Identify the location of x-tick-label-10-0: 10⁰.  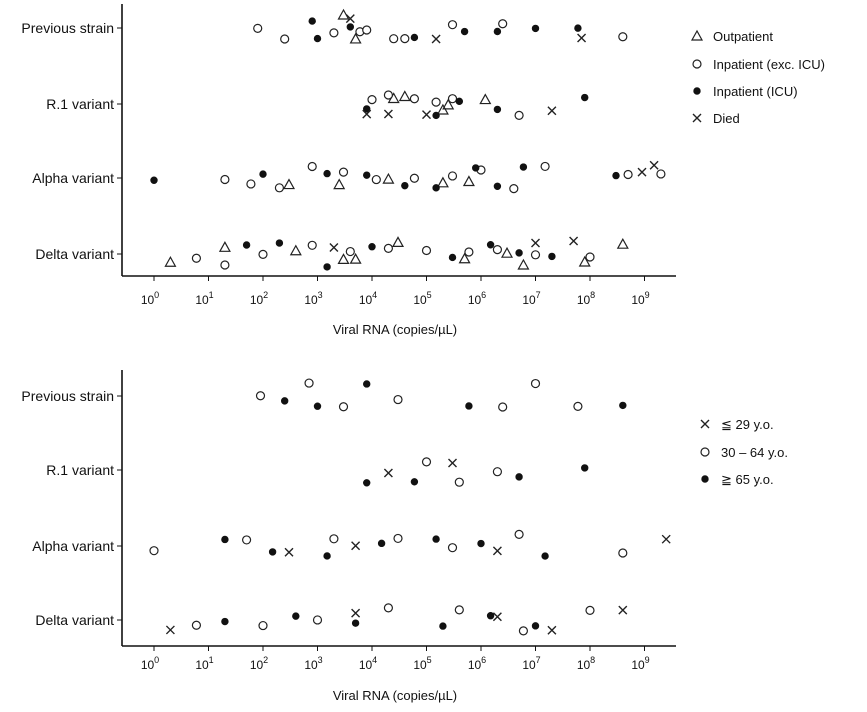
(150, 298).